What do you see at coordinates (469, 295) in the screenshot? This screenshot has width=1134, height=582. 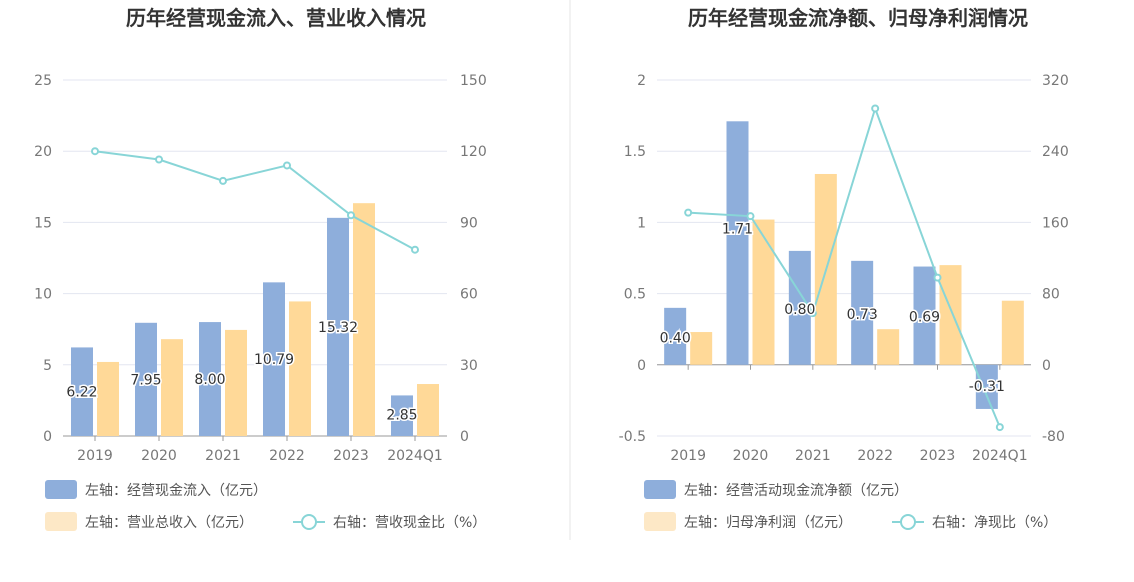 I see `right-axis-tick-label: 60` at bounding box center [469, 295].